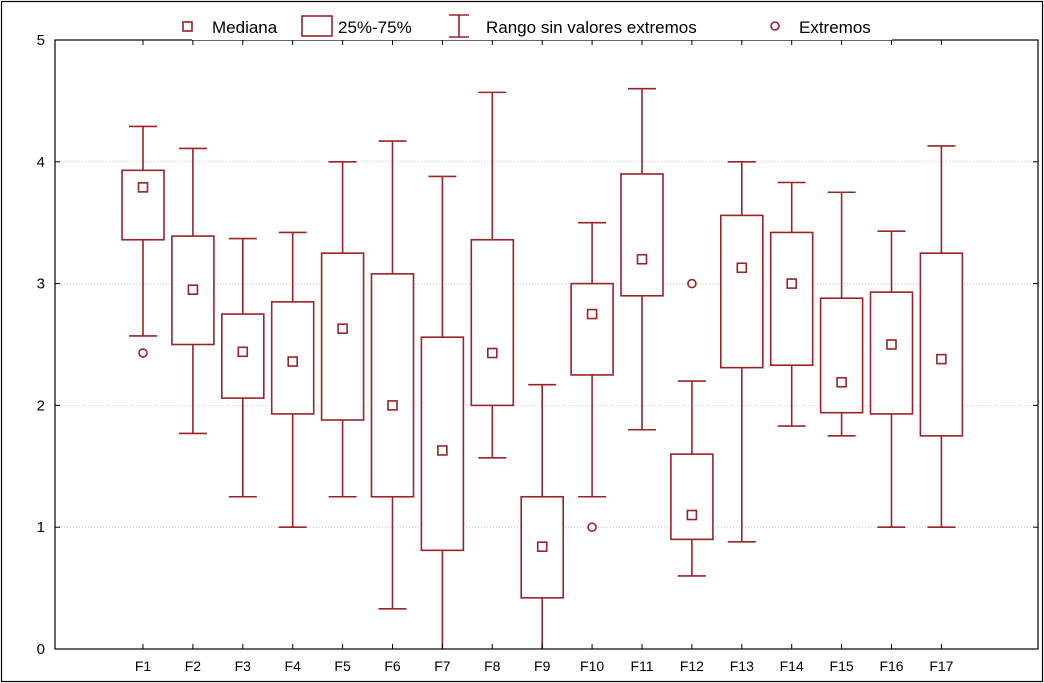 The height and width of the screenshot is (683, 1044). Describe the element at coordinates (245, 27) in the screenshot. I see `legend-median-label: Mediana` at that location.